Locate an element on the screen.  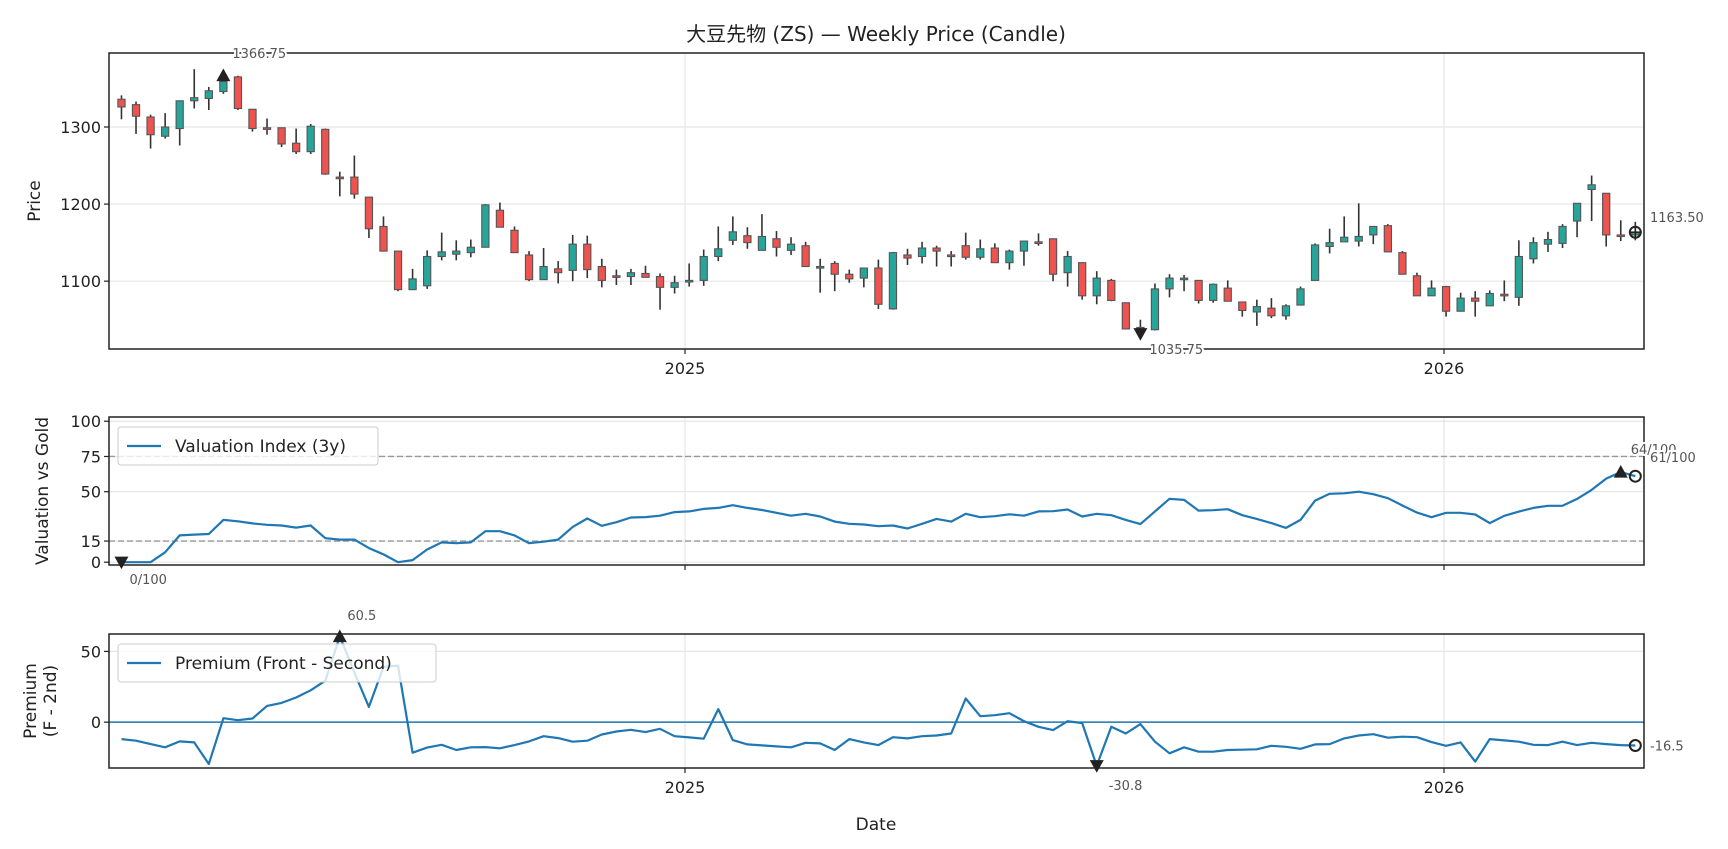
legend-box is located at coordinates (248, 446).